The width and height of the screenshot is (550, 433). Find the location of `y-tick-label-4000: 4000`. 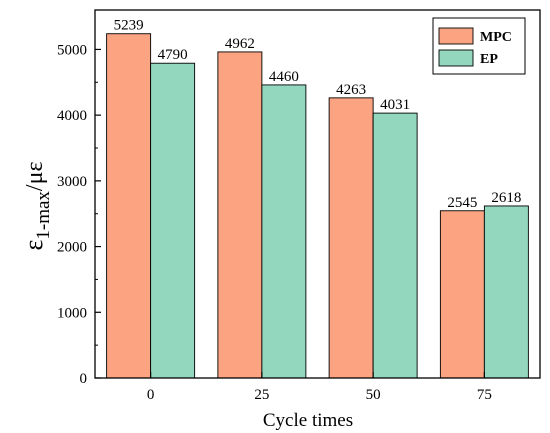

y-tick-label-4000: 4000 is located at coordinates (72, 116).